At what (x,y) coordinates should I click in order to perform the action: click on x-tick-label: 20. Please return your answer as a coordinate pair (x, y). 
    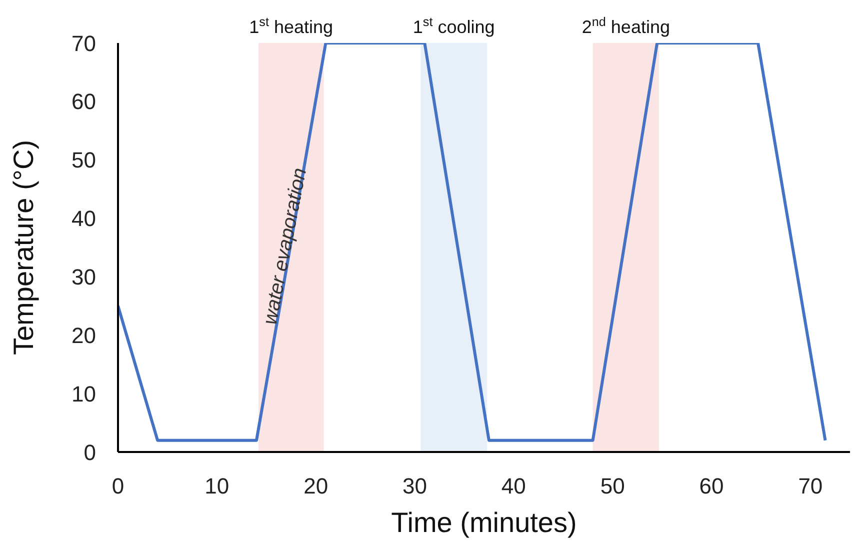
    Looking at the image, I should click on (316, 486).